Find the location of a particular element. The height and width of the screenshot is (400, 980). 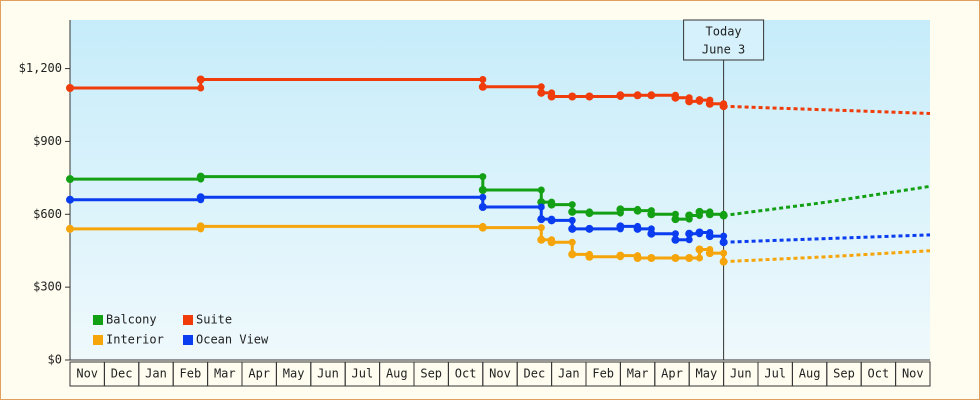

legend-label: Interior is located at coordinates (135, 340).